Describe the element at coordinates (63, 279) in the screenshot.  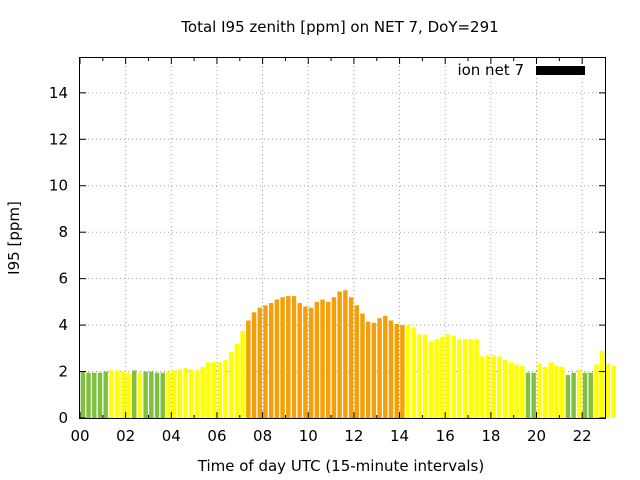
I see `y-tick-label: 6` at that location.